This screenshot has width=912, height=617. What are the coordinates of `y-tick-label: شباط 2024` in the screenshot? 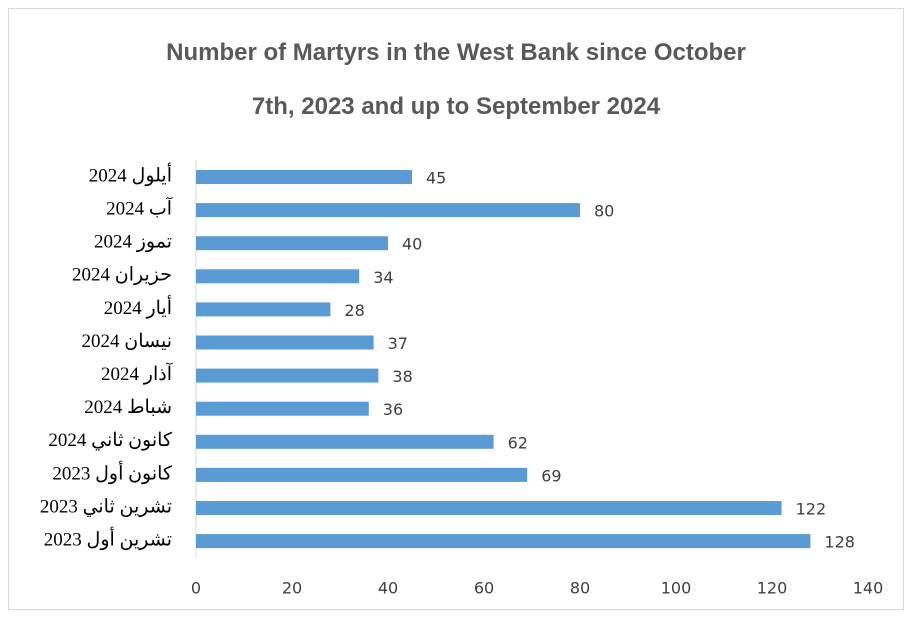 It's located at (128, 407).